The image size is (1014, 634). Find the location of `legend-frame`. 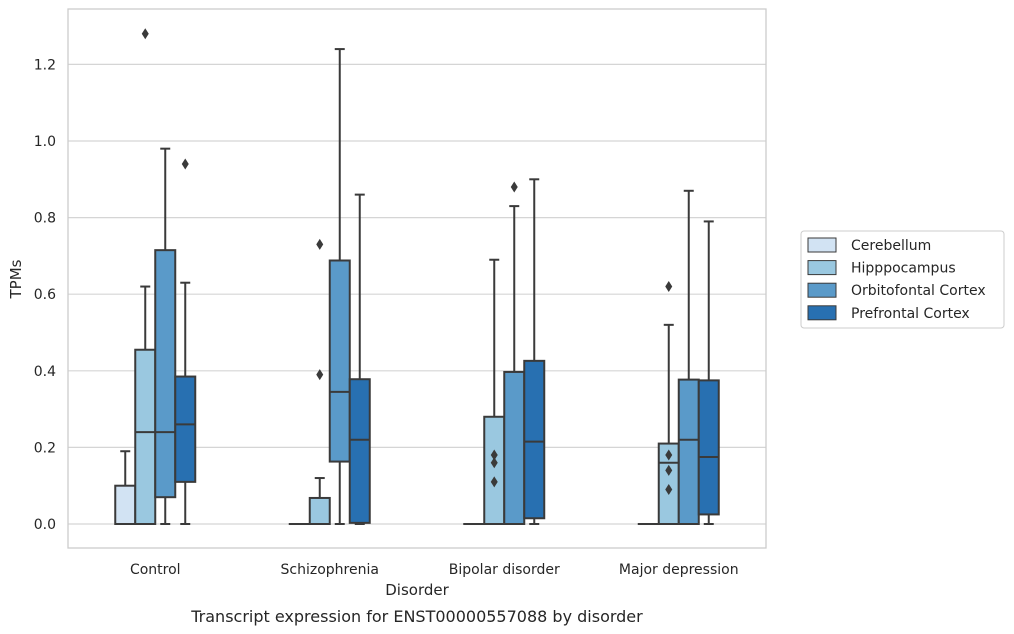

legend-frame is located at coordinates (902, 279).